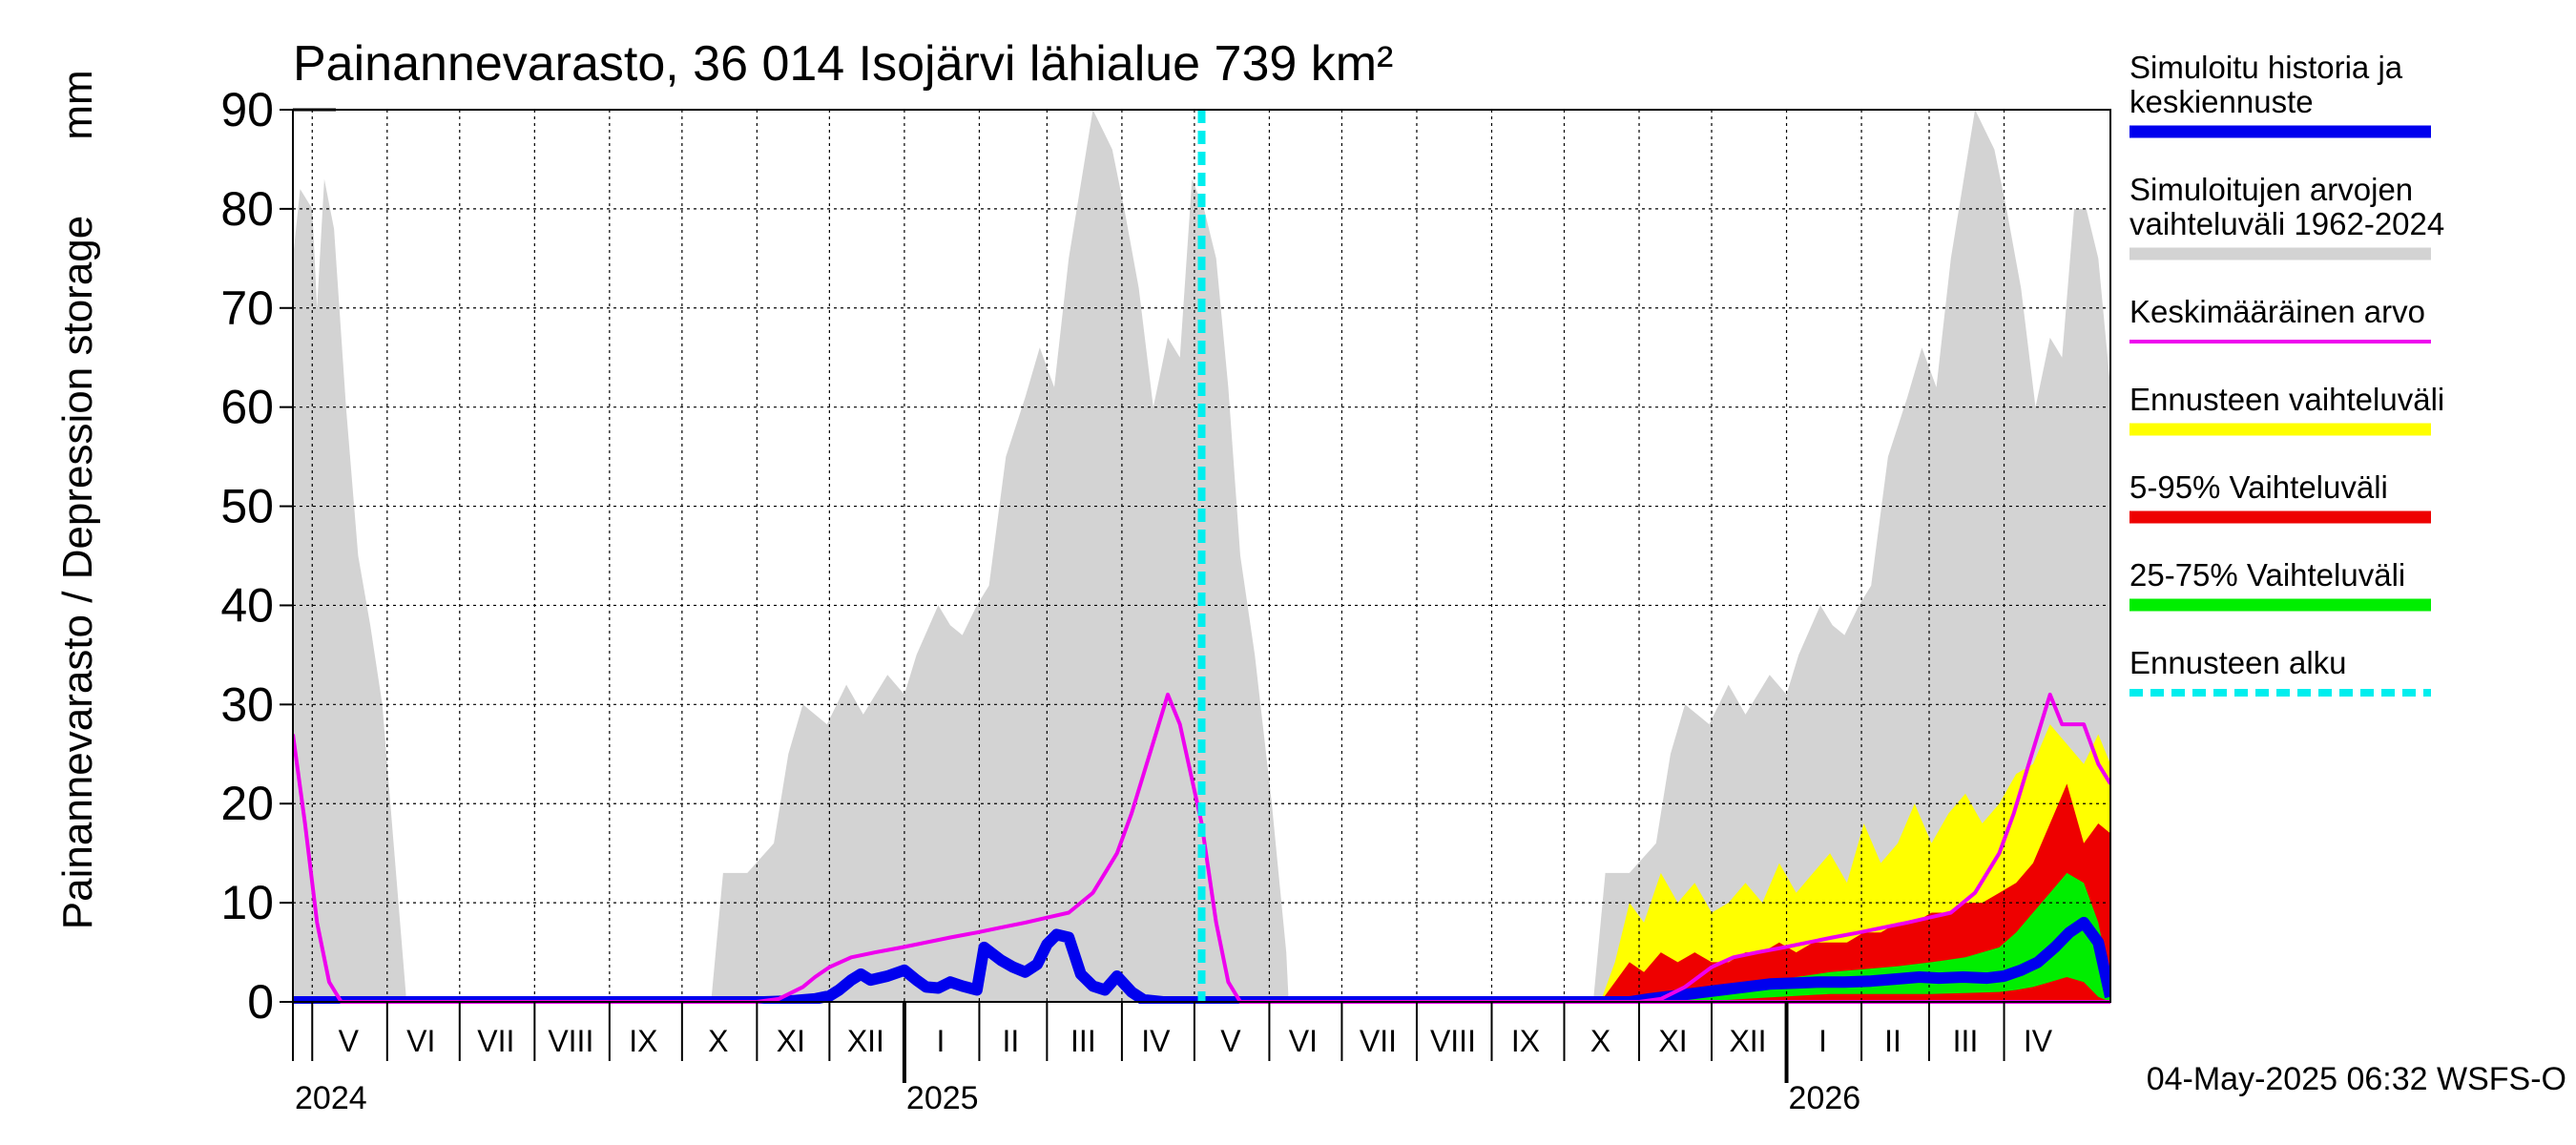 The width and height of the screenshot is (2576, 1145). I want to click on legend-label-4: Ennusteen vaihteluväli, so click(2286, 400).